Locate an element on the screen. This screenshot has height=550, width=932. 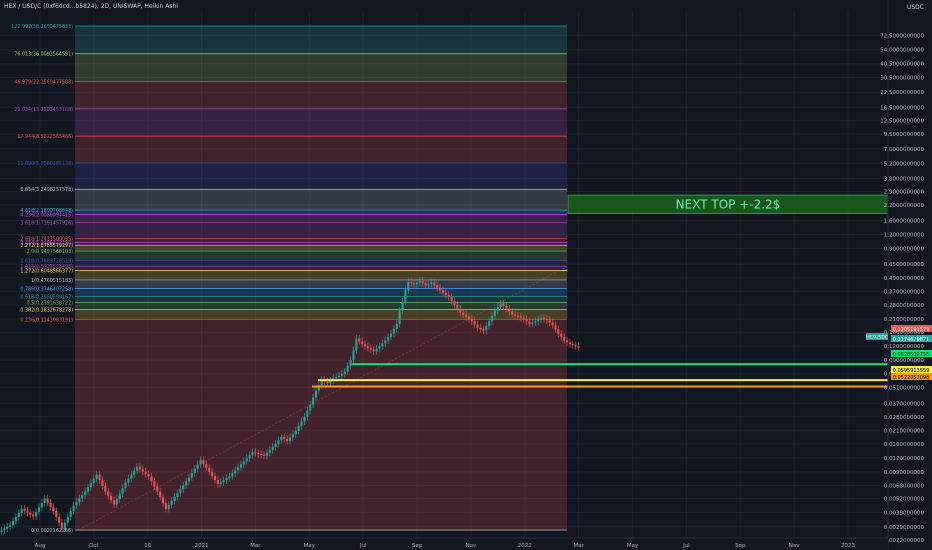
fib-level-label: 3.618(1.7161457926) is located at coordinates (46, 224).